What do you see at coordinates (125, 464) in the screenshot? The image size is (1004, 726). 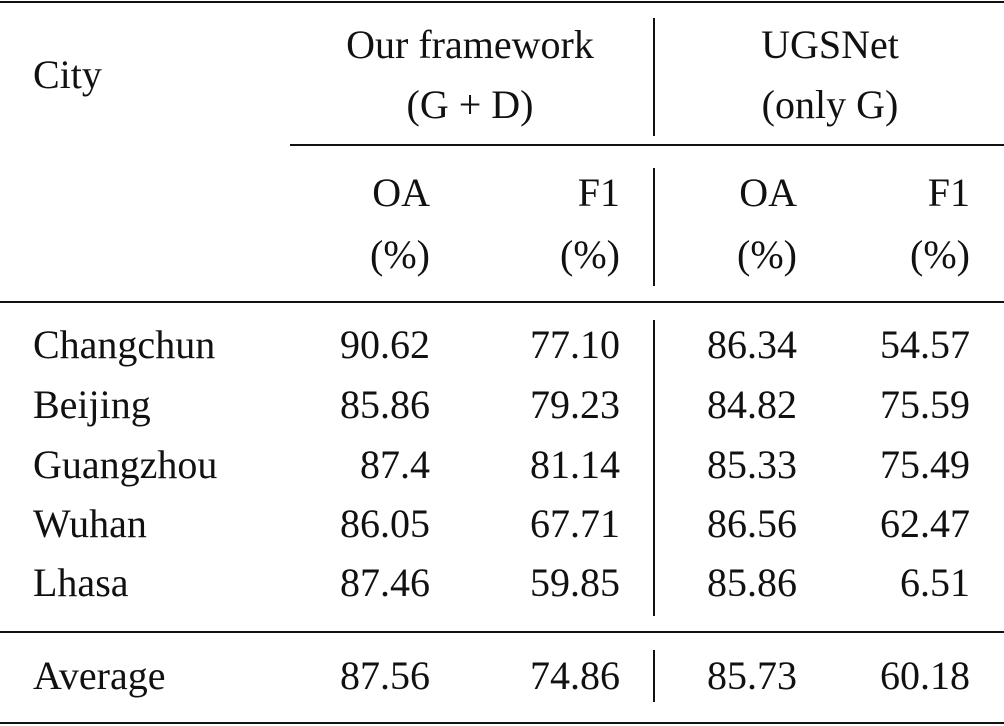 I see `city-name: Guangzhou` at bounding box center [125, 464].